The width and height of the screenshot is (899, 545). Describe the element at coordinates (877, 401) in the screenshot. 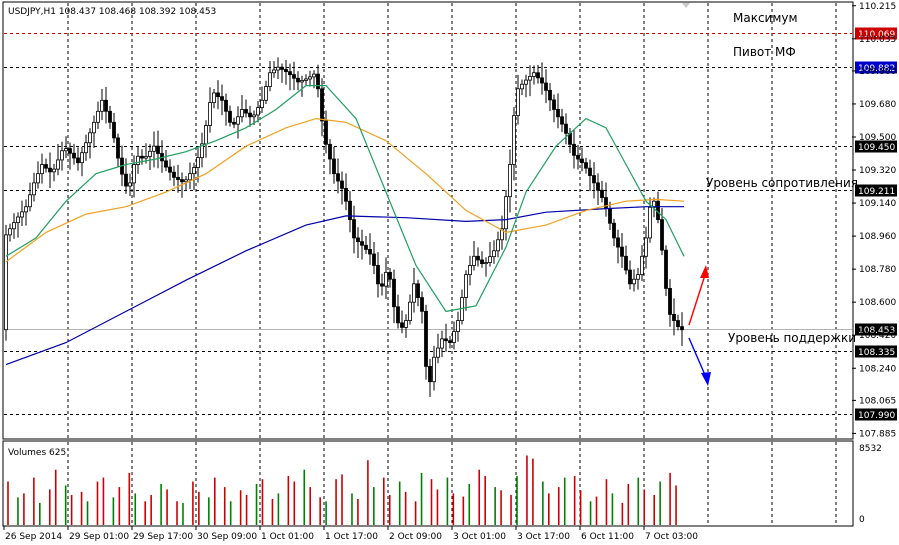

I see `price-tick-label: 108.065` at that location.